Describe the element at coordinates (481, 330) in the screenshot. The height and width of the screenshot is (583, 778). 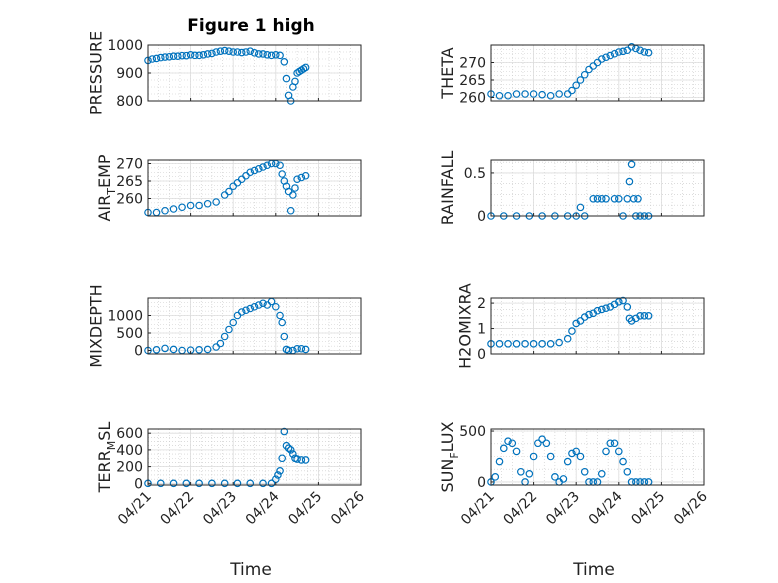
I see `y-tick-label: 1` at that location.